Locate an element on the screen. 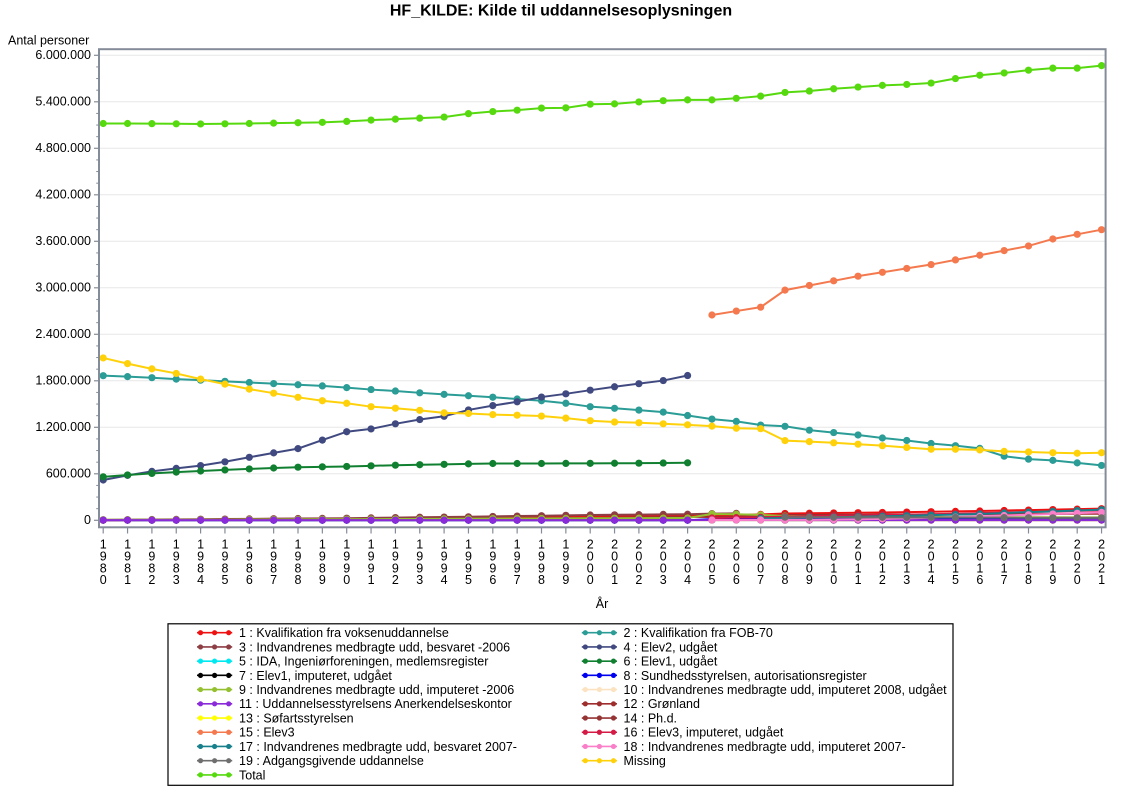  svg-text:1 : Kvalifikation fra voksenud: 1 : Kvalifikation fra voksenuddannelse is located at coordinates (344, 633).